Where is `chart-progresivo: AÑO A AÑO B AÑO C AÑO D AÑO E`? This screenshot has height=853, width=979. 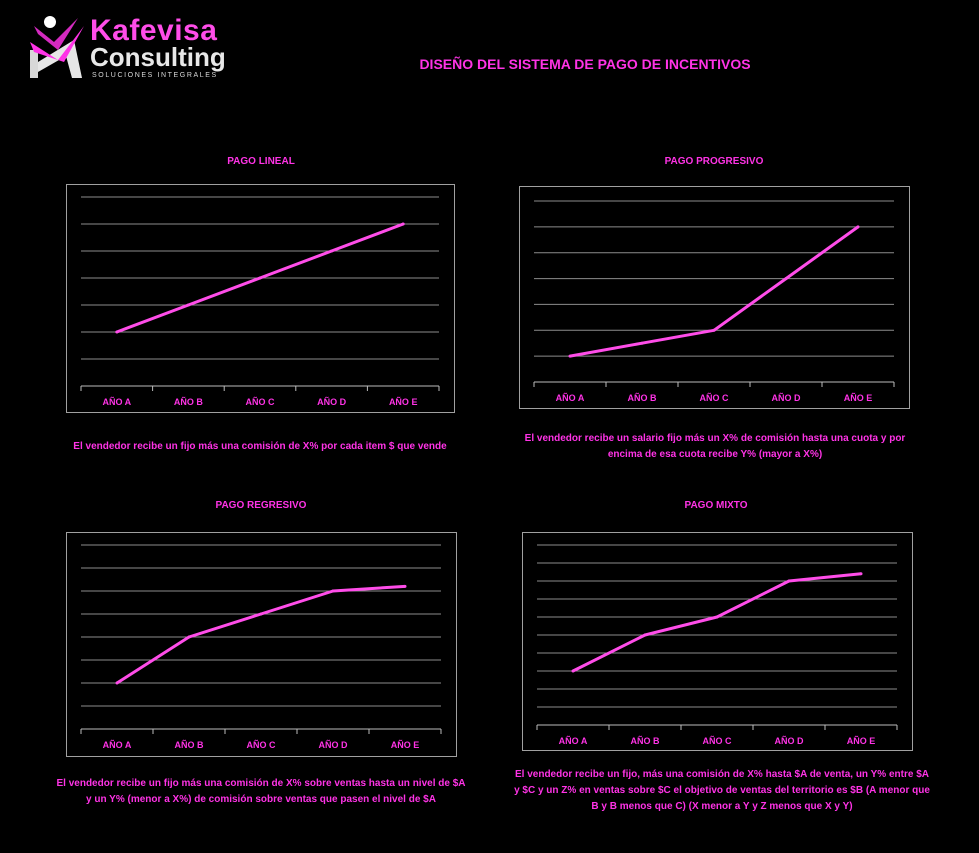 chart-progresivo: AÑO A AÑO B AÑO C AÑO D AÑO E is located at coordinates (714, 297).